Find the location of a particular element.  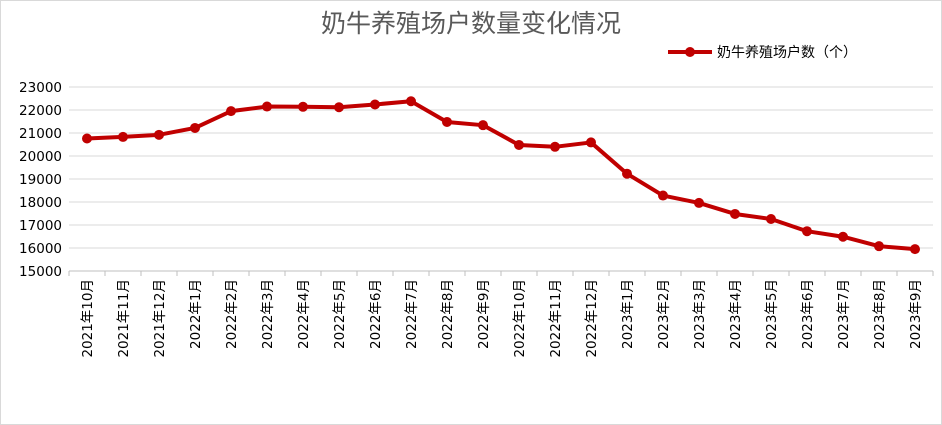

x-tick-label: 2023年3月 is located at coordinates (700, 314).